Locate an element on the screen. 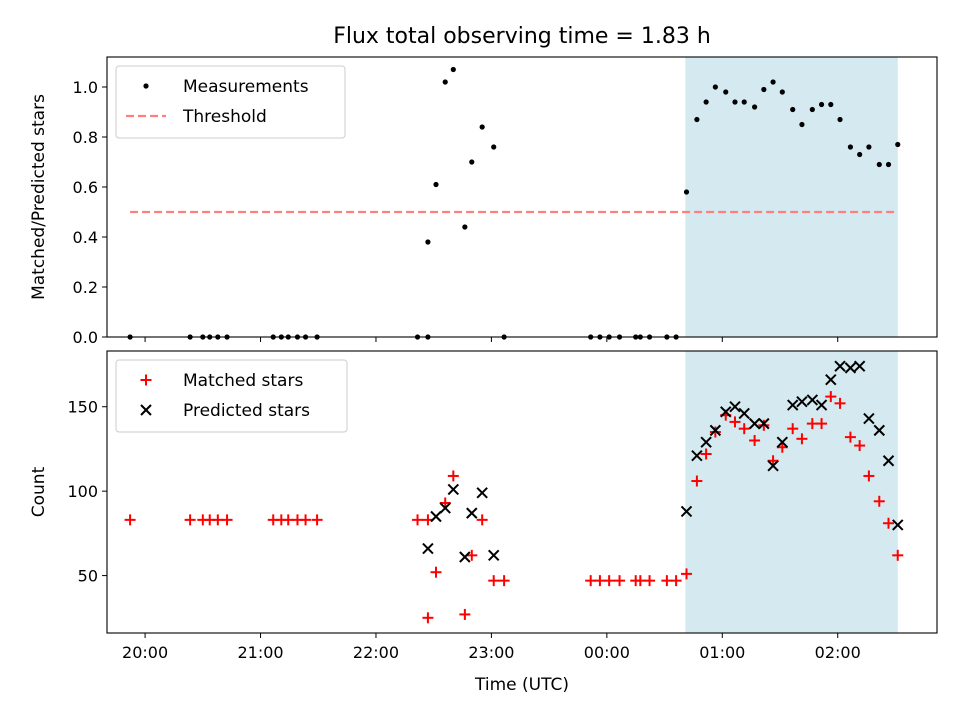 The width and height of the screenshot is (960, 720). x-tick-label: 02:00 is located at coordinates (838, 652).